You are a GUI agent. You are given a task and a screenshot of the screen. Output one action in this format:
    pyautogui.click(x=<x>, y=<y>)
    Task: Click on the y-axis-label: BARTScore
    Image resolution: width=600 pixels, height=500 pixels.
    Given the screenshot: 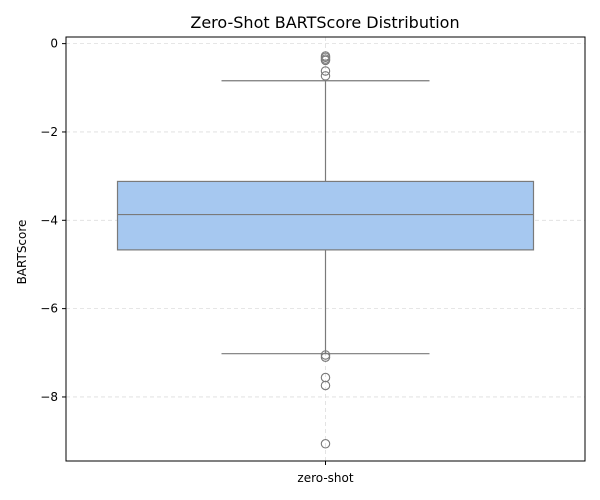 What is the action you would take?
    pyautogui.click(x=22, y=252)
    